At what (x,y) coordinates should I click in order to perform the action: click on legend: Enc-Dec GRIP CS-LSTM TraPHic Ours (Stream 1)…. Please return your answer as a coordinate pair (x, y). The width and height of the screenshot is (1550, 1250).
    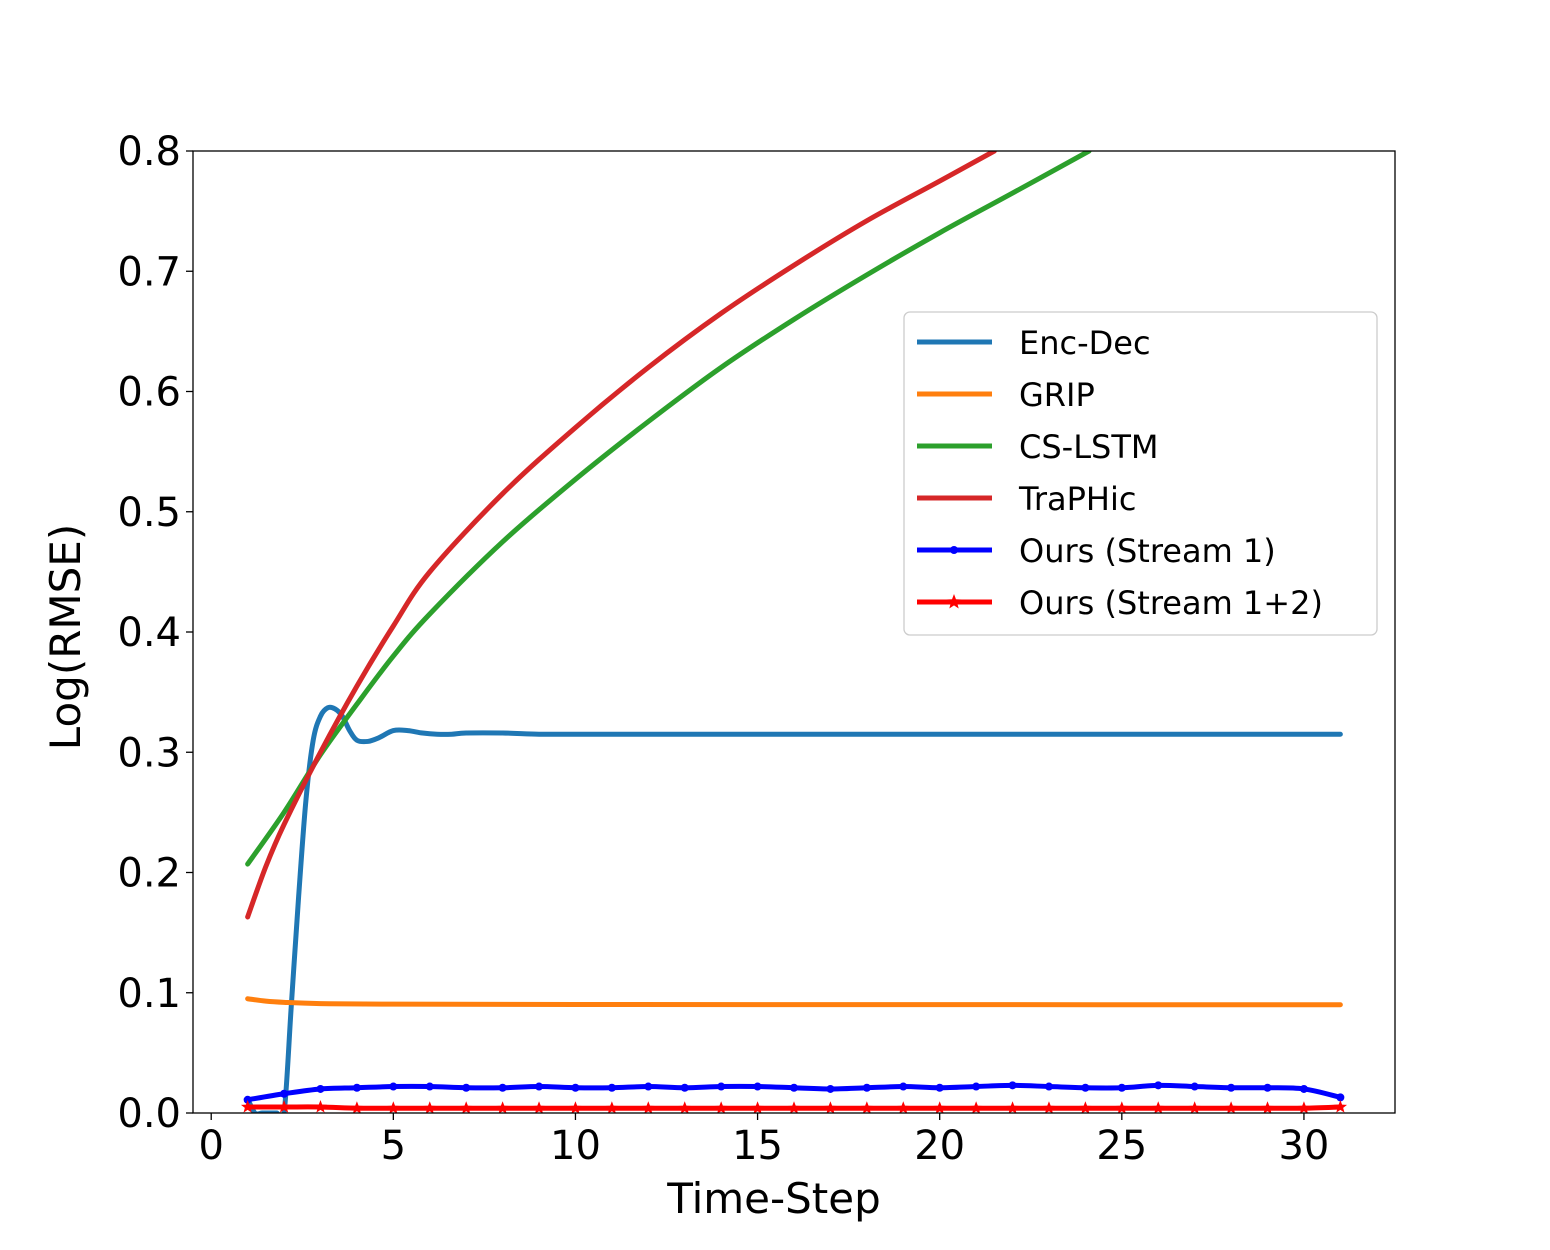
    Looking at the image, I should click on (1140, 473).